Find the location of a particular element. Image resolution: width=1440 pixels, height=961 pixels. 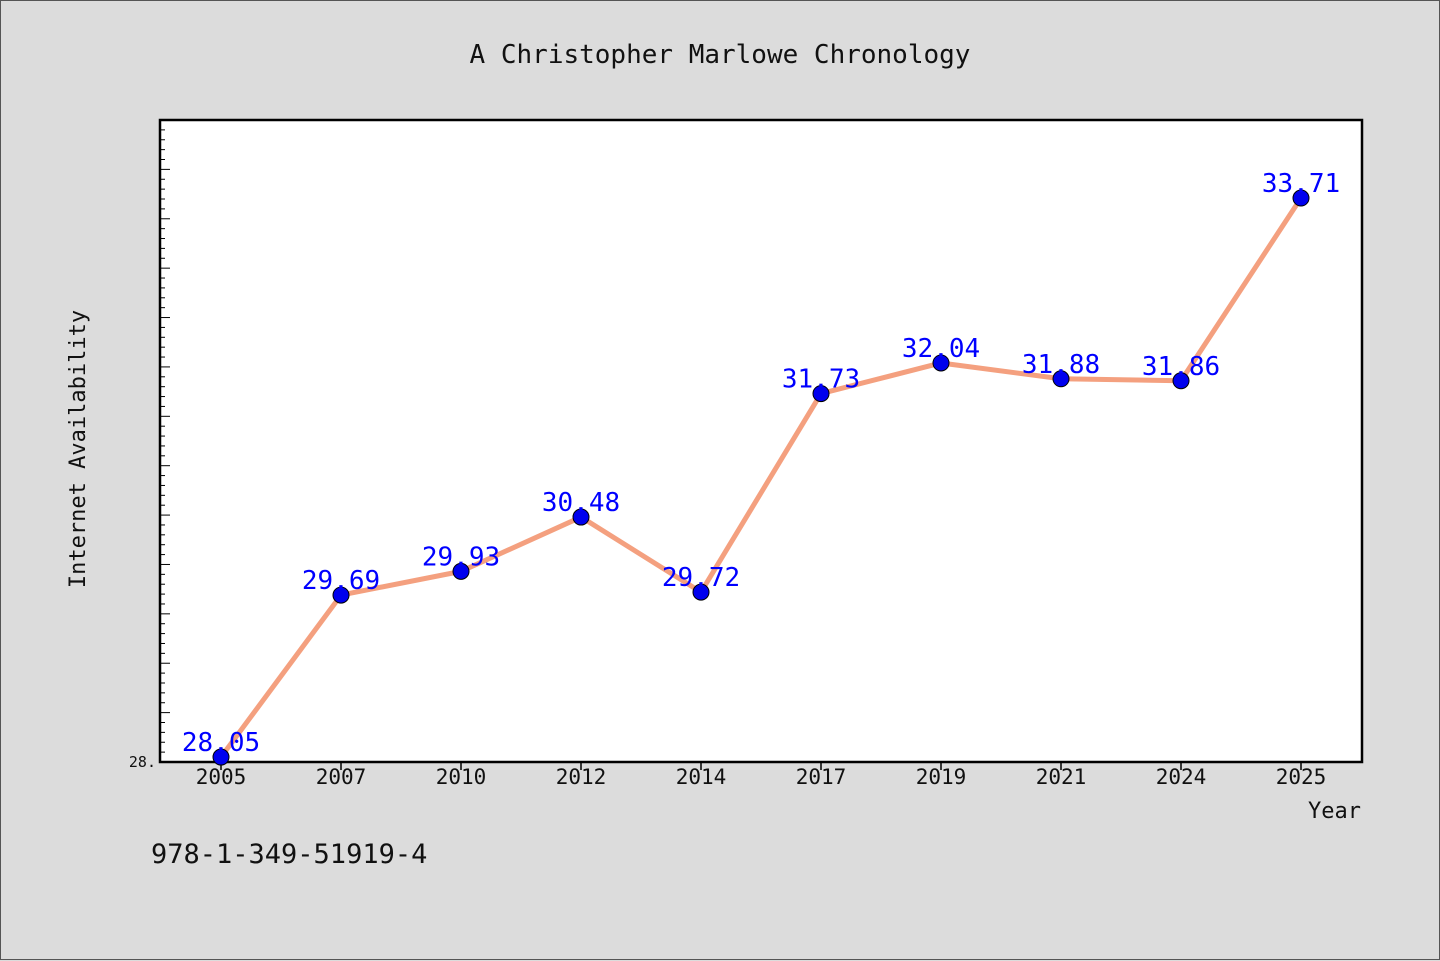

x-tick-label: 2025 is located at coordinates (1301, 777).